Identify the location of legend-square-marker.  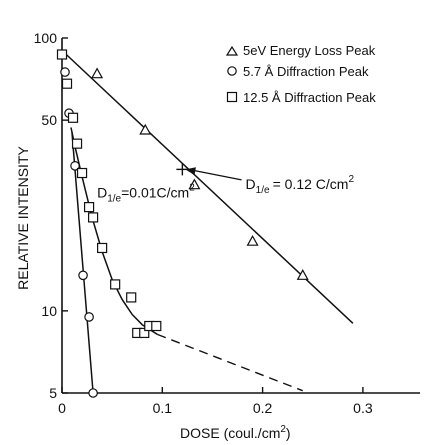
(232, 97).